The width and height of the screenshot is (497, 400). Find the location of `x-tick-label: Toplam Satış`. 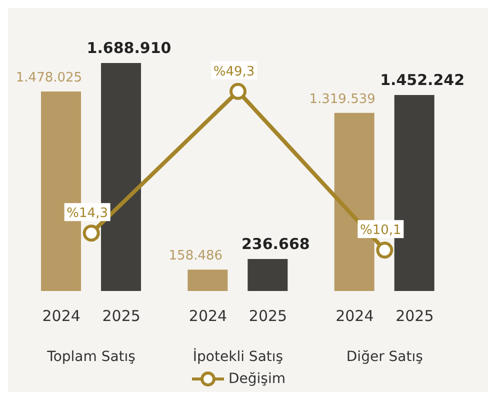

x-tick-label: Toplam Satış is located at coordinates (91, 357).